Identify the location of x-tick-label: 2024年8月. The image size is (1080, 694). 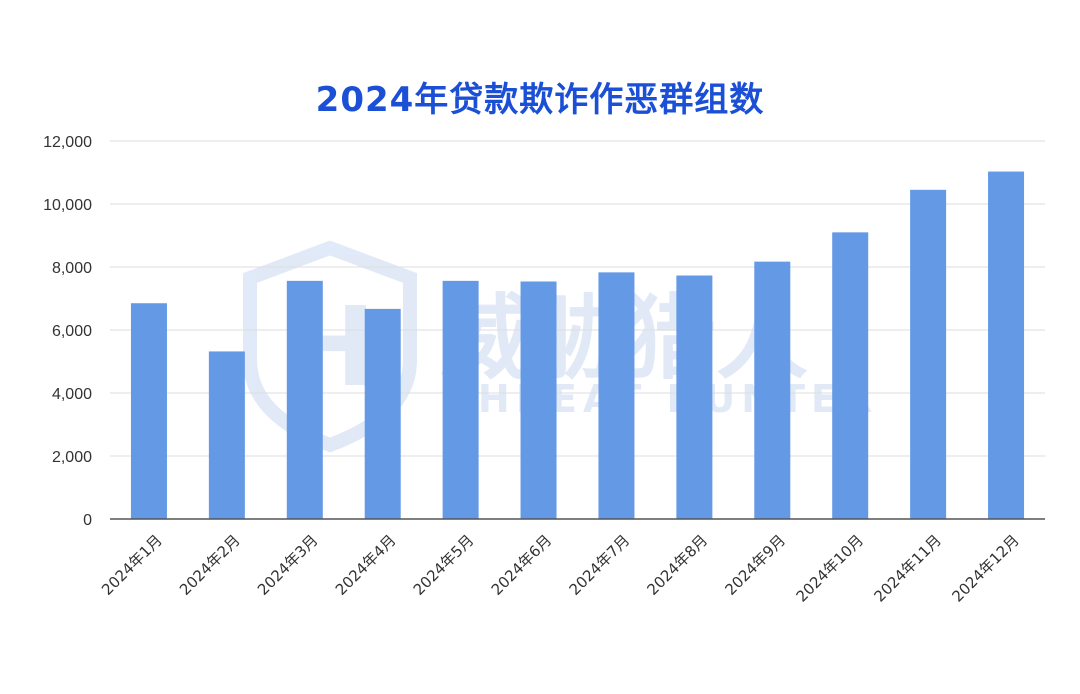
(678, 565).